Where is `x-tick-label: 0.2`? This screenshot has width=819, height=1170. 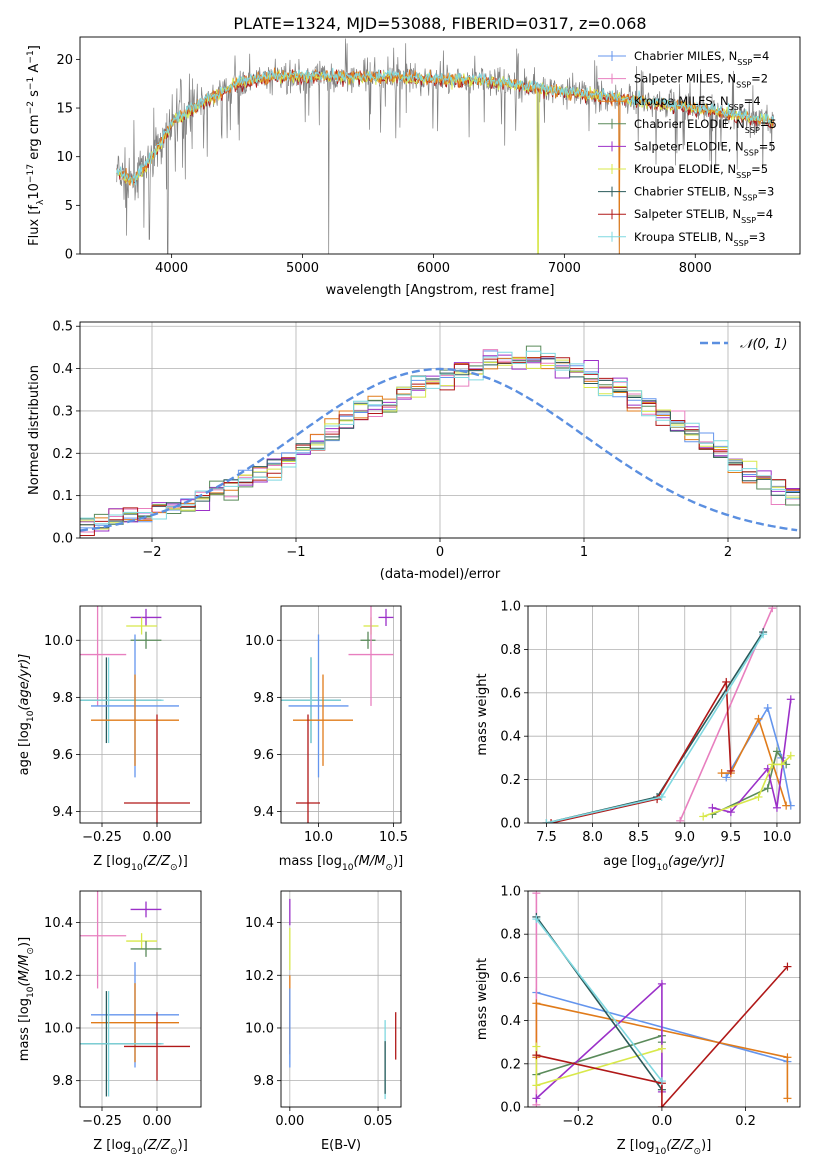
x-tick-label: 0.2 is located at coordinates (745, 1121).